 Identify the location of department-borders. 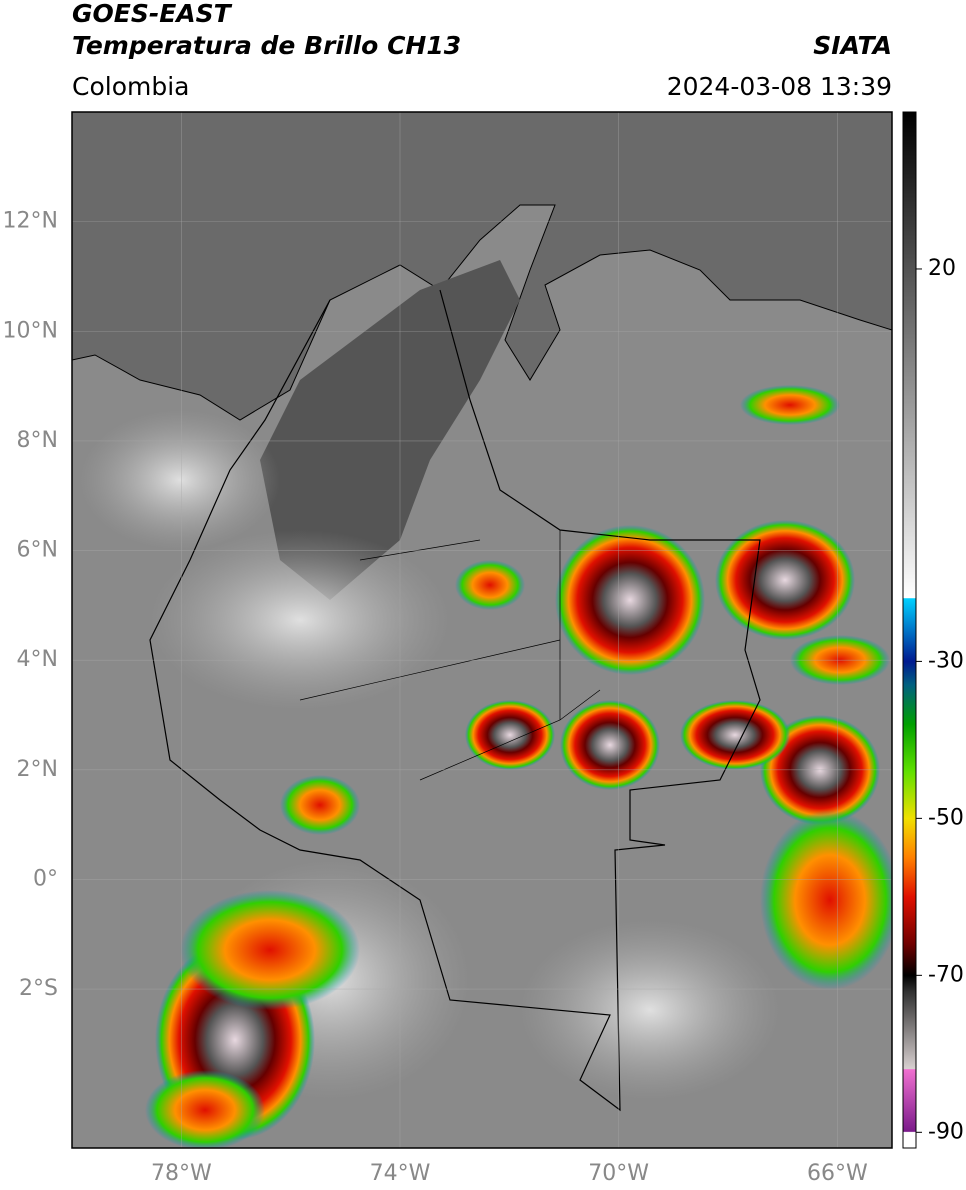
(450, 655).